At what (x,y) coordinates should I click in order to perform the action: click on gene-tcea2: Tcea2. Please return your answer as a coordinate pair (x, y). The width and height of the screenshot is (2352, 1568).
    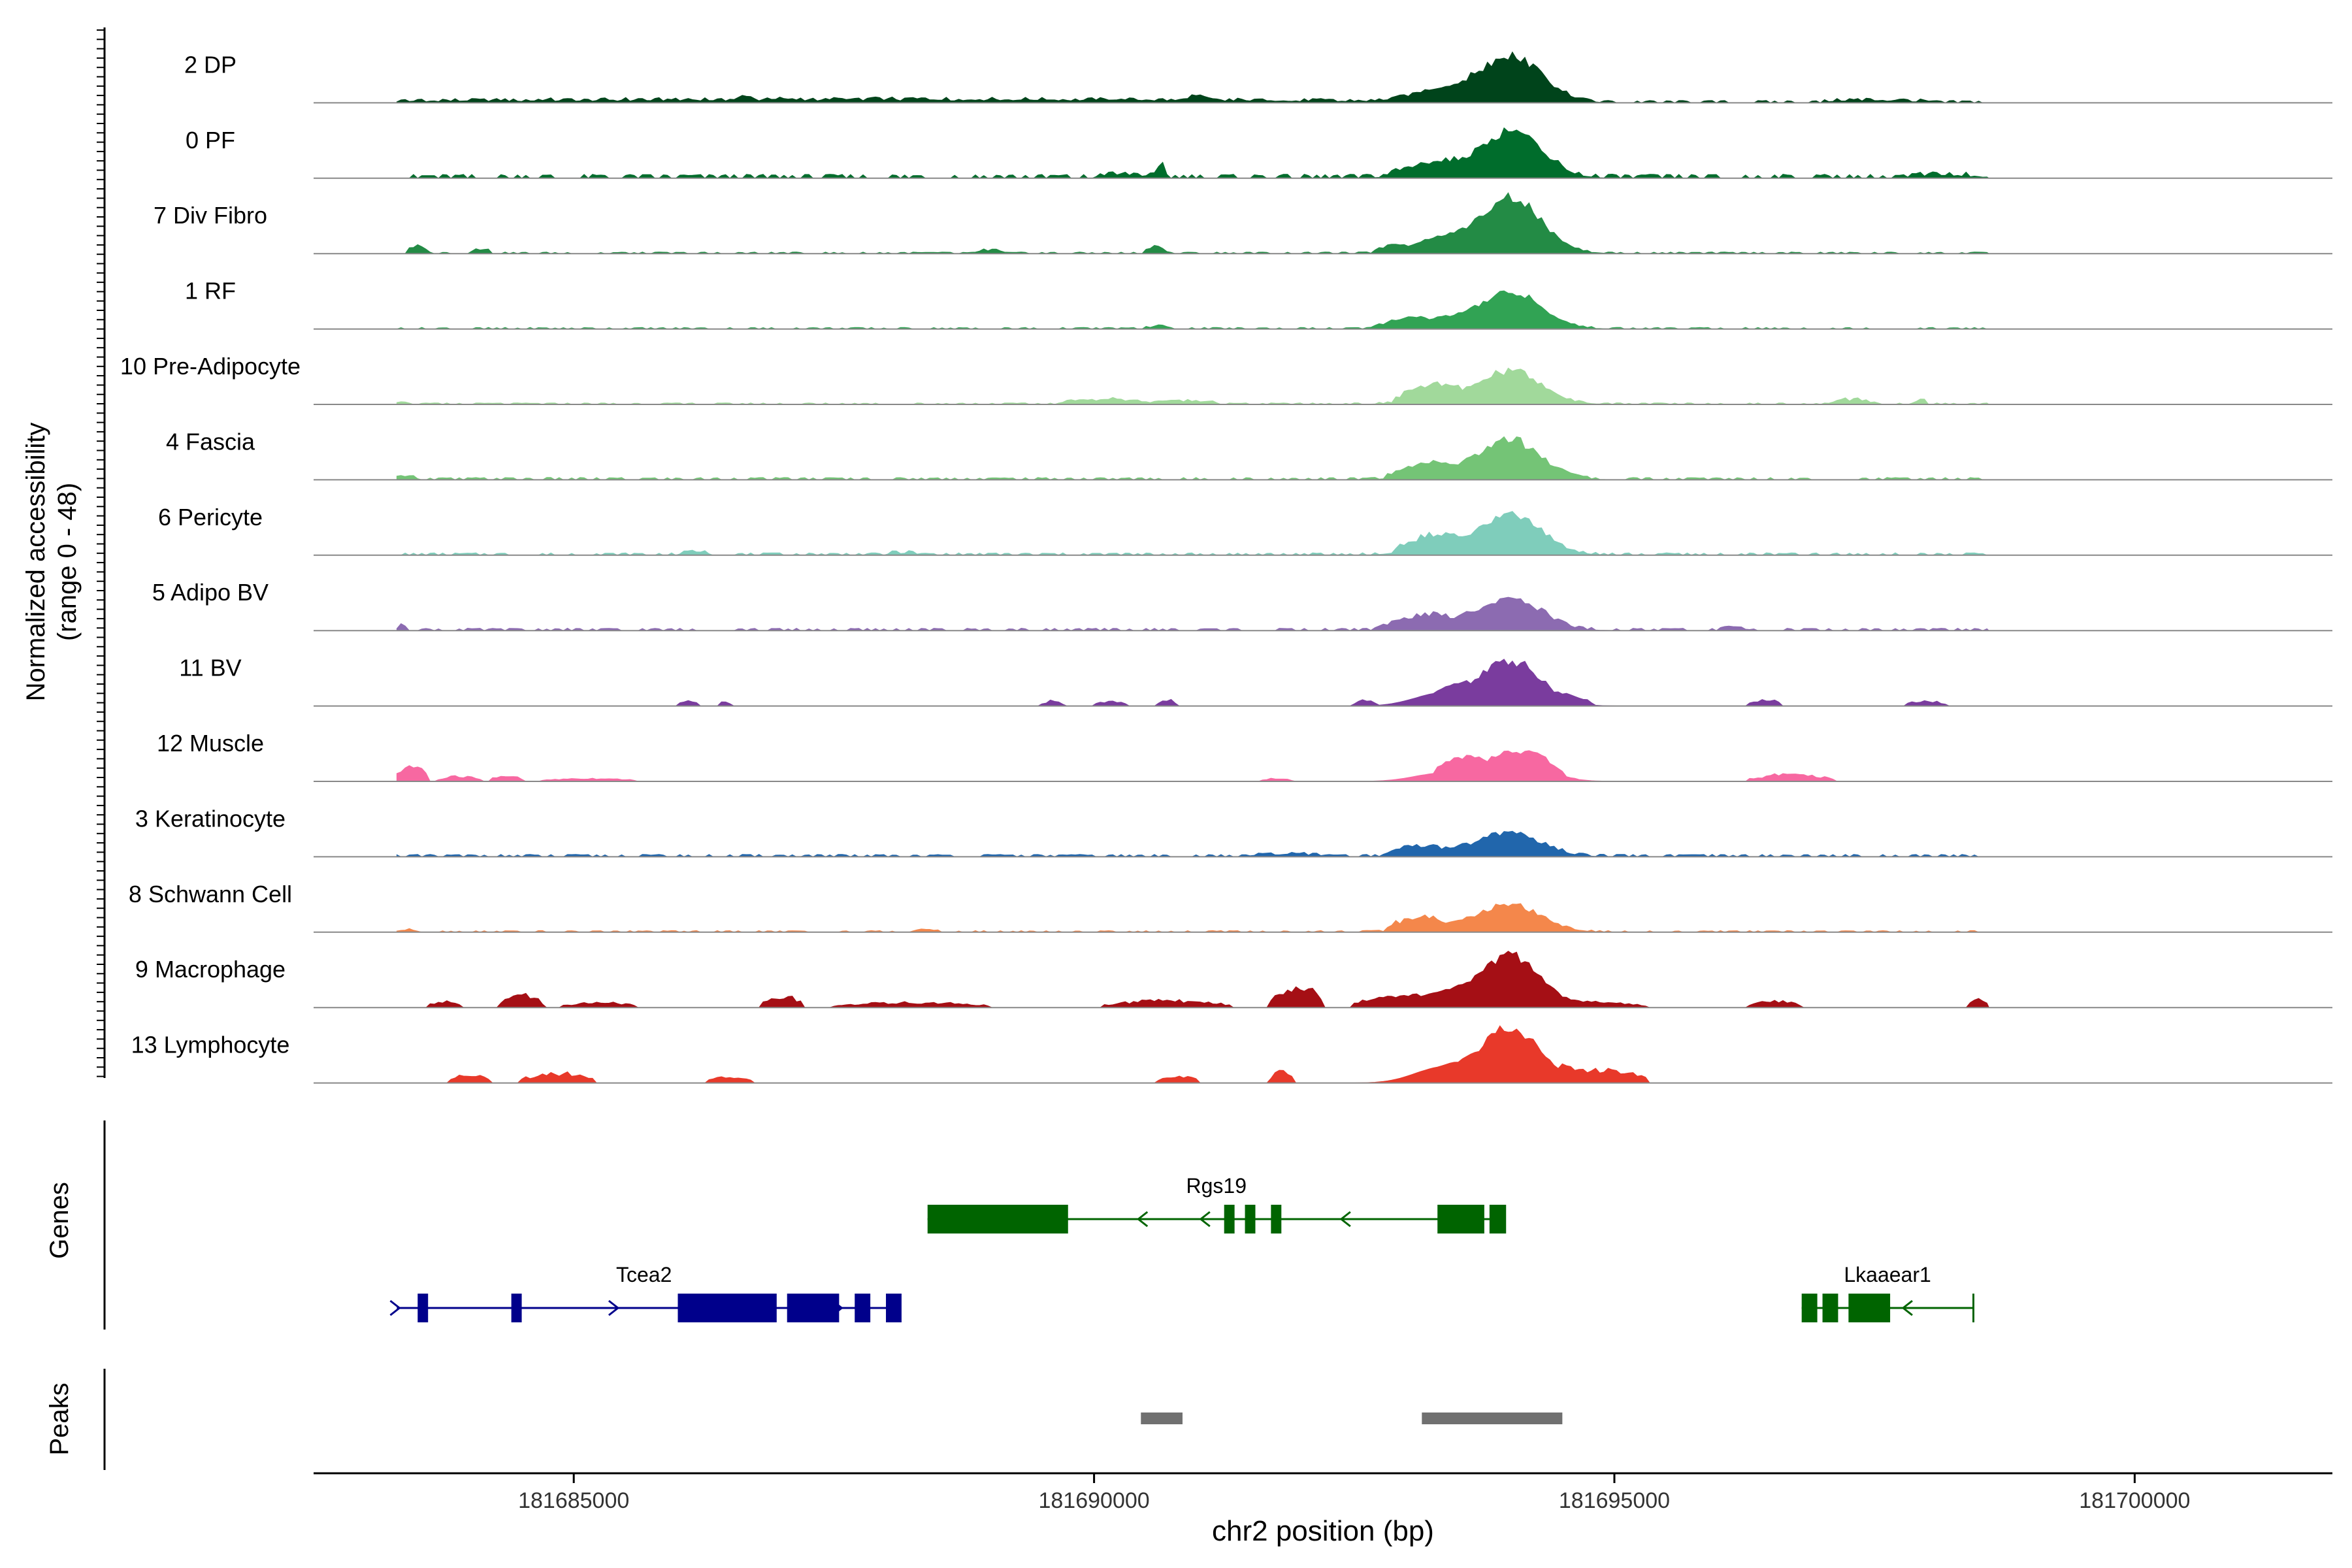
    Looking at the image, I should click on (645, 1292).